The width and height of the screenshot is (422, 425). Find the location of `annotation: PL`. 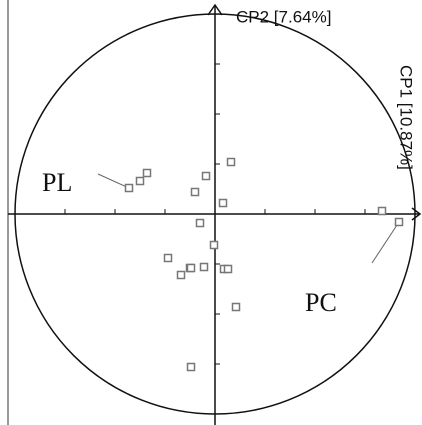

annotation: PL is located at coordinates (57, 182).